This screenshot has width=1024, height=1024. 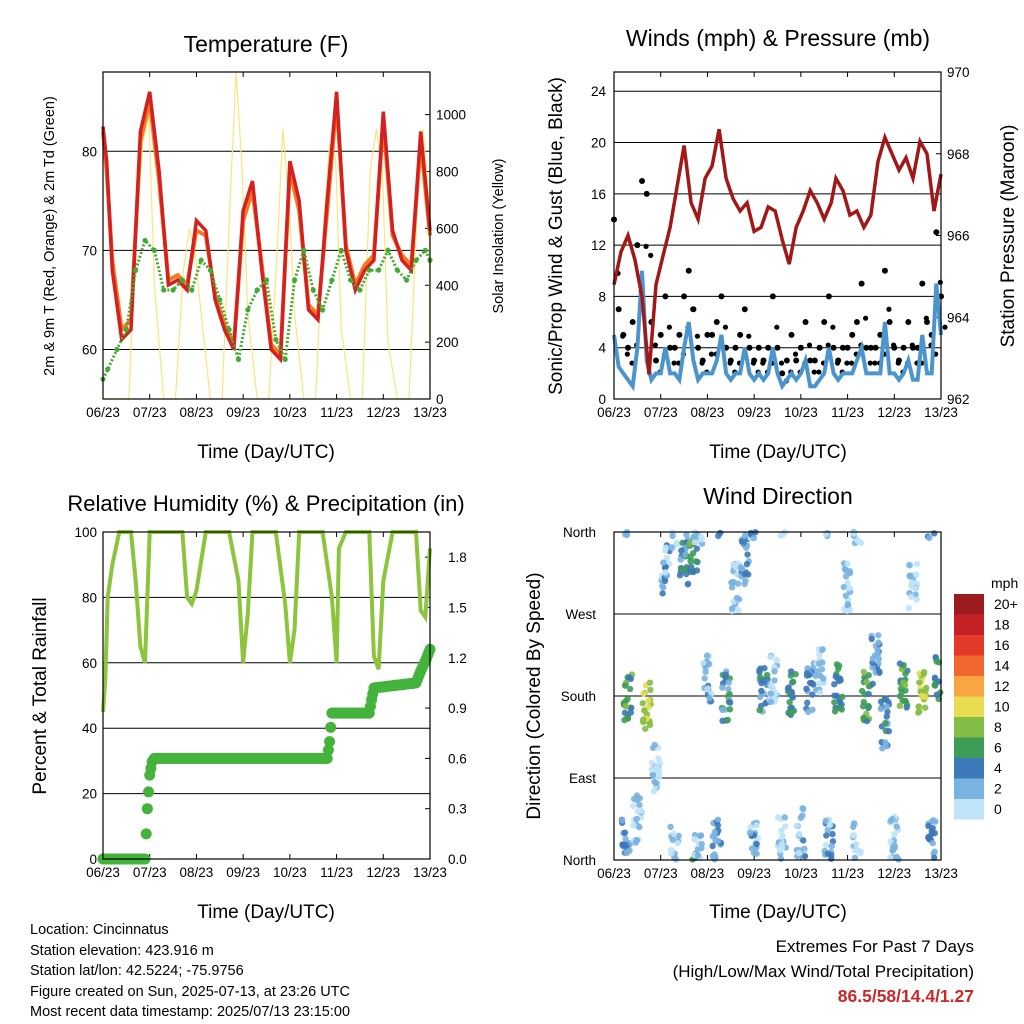 What do you see at coordinates (103, 412) in the screenshot?
I see `x-tick-label: 06/23` at bounding box center [103, 412].